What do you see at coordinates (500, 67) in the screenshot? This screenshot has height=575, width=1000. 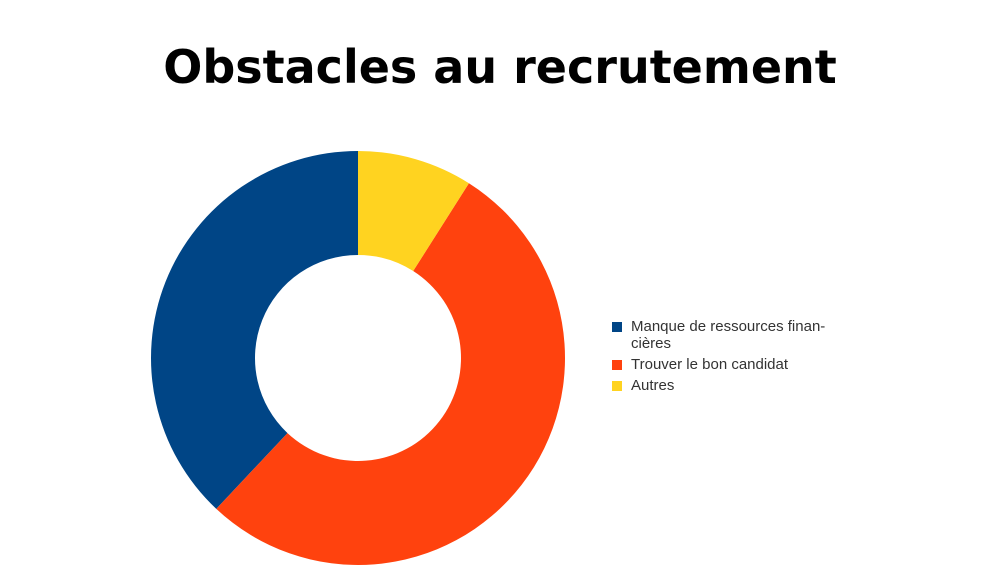 I see `chart-title: Obstacles au recrutement` at bounding box center [500, 67].